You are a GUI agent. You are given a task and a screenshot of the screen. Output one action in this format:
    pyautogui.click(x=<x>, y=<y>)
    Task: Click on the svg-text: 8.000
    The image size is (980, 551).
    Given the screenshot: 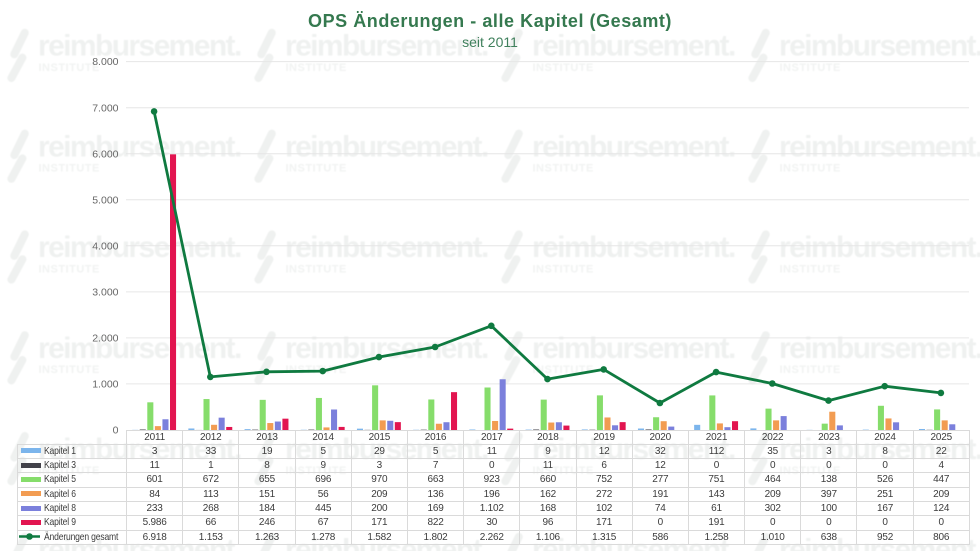 What is the action you would take?
    pyautogui.click(x=105, y=62)
    